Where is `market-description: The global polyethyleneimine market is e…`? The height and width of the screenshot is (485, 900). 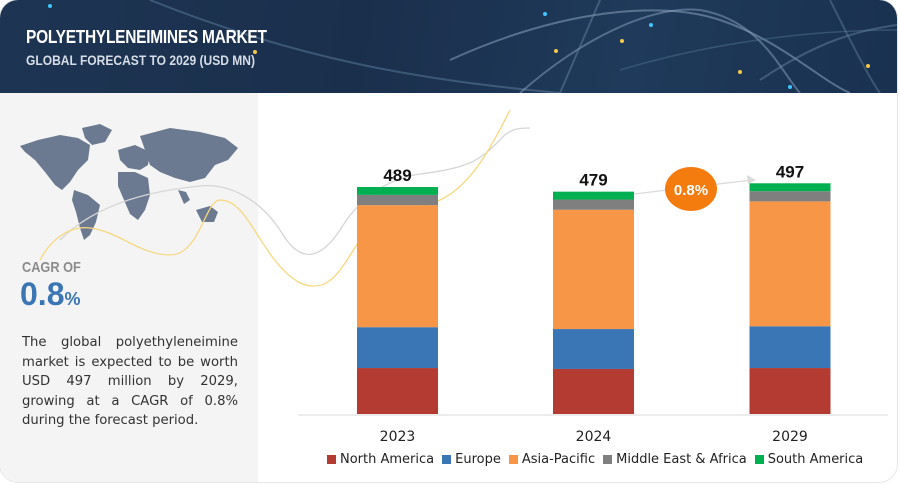 market-description: The global polyethyleneimine market is e… is located at coordinates (130, 382).